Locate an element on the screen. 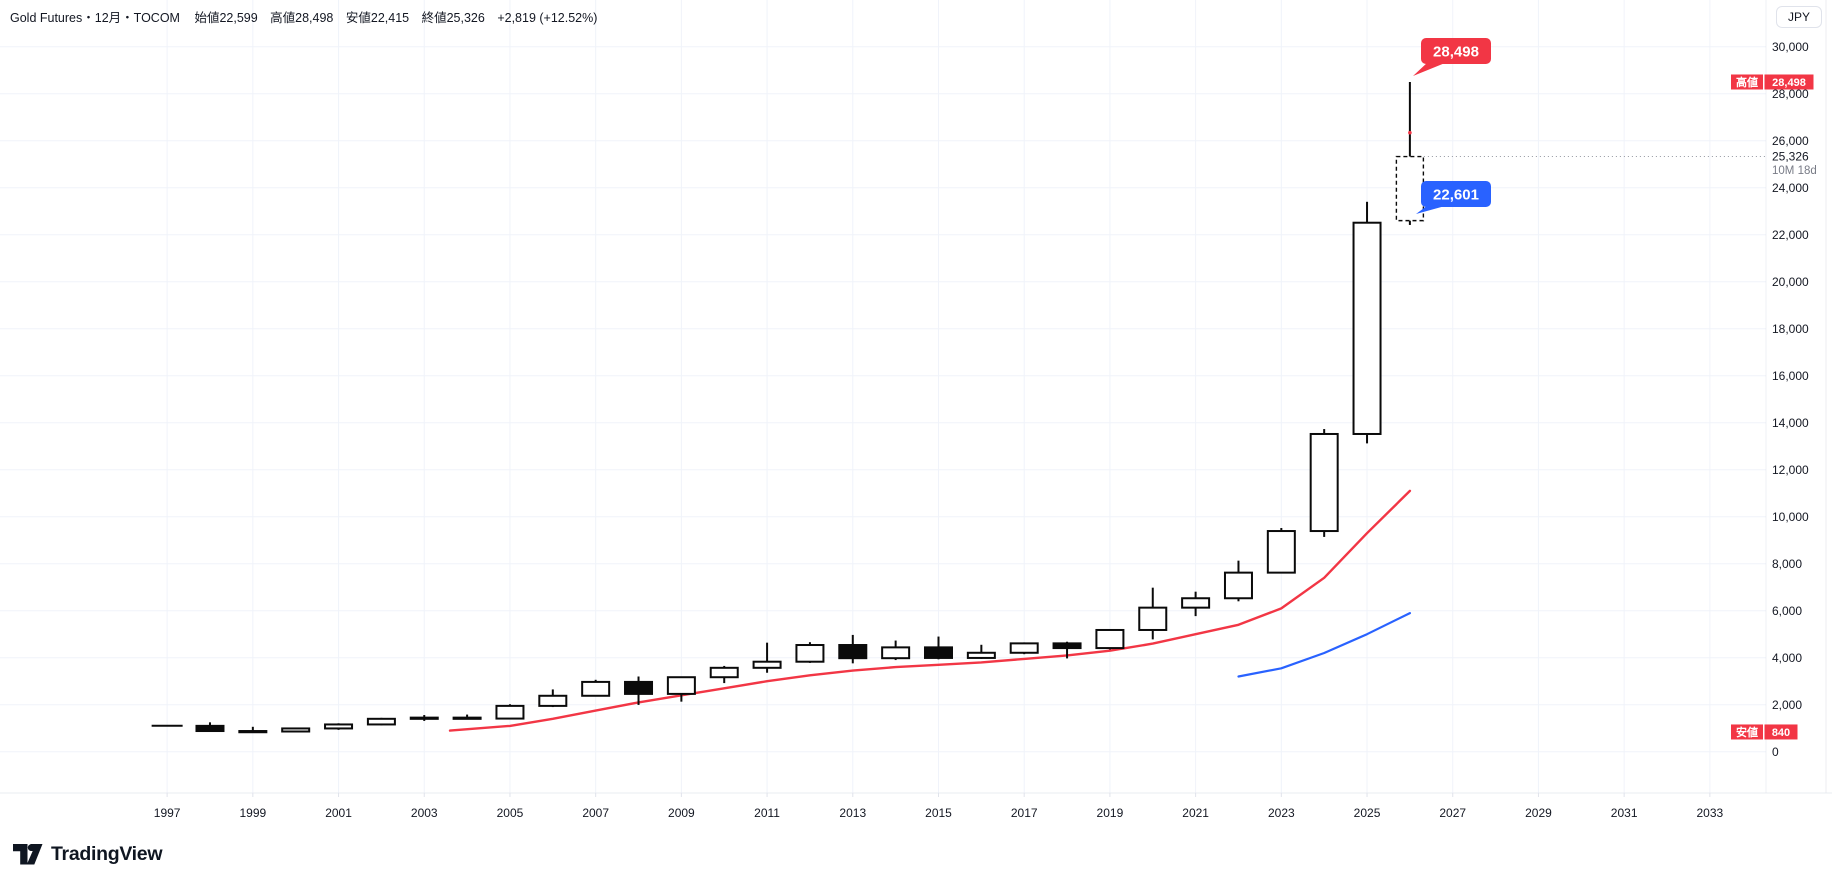  price-axis-label: 24,000 is located at coordinates (1790, 188).